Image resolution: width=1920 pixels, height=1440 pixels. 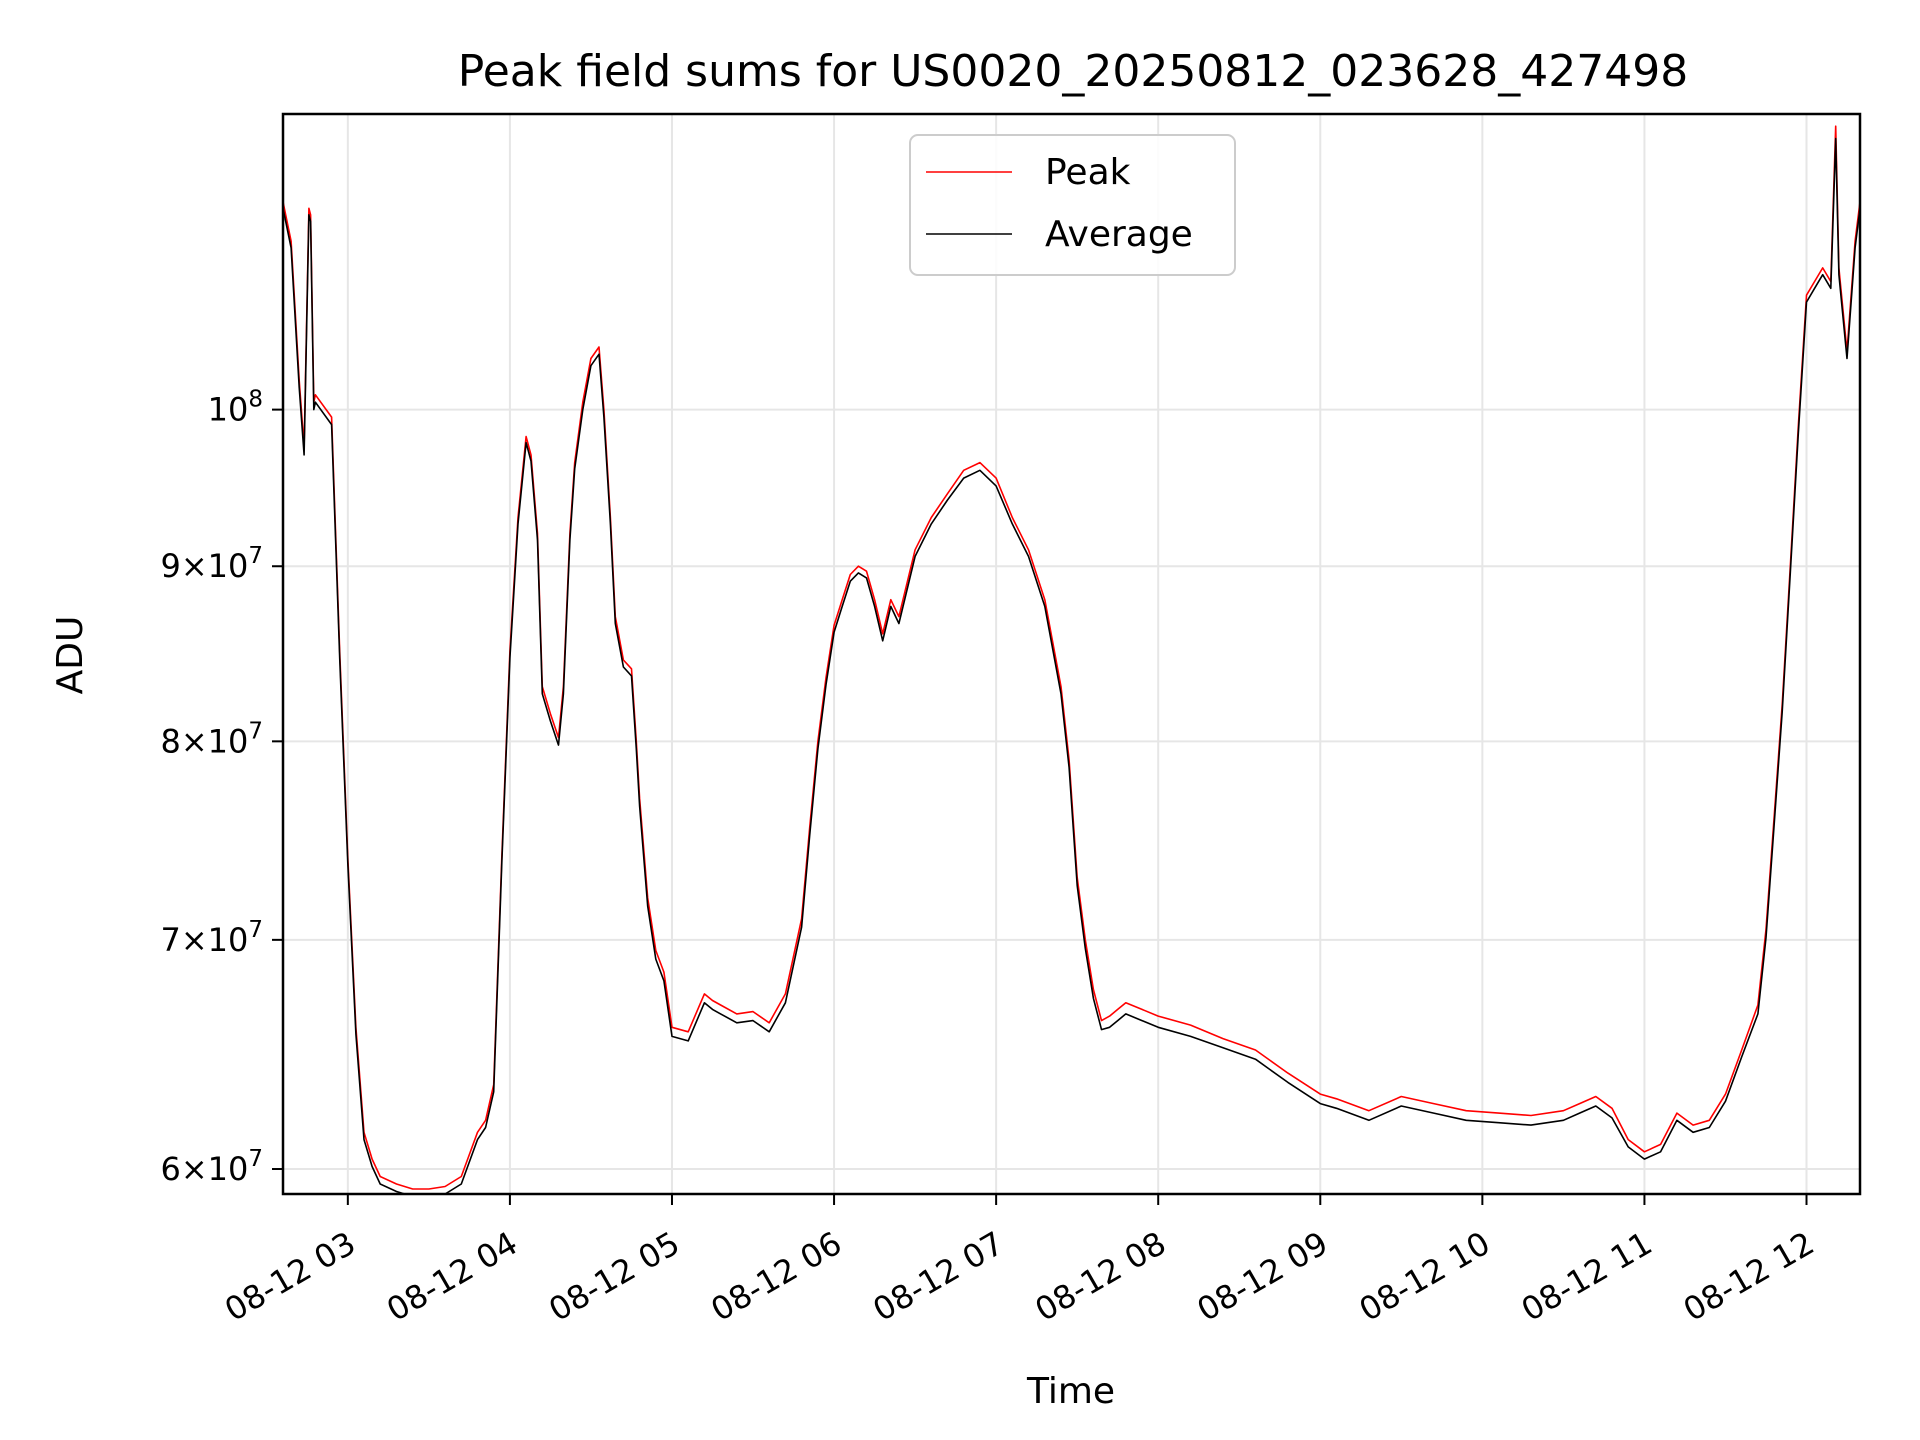 What do you see at coordinates (70, 655) in the screenshot?
I see `y-axis-label: ADU` at bounding box center [70, 655].